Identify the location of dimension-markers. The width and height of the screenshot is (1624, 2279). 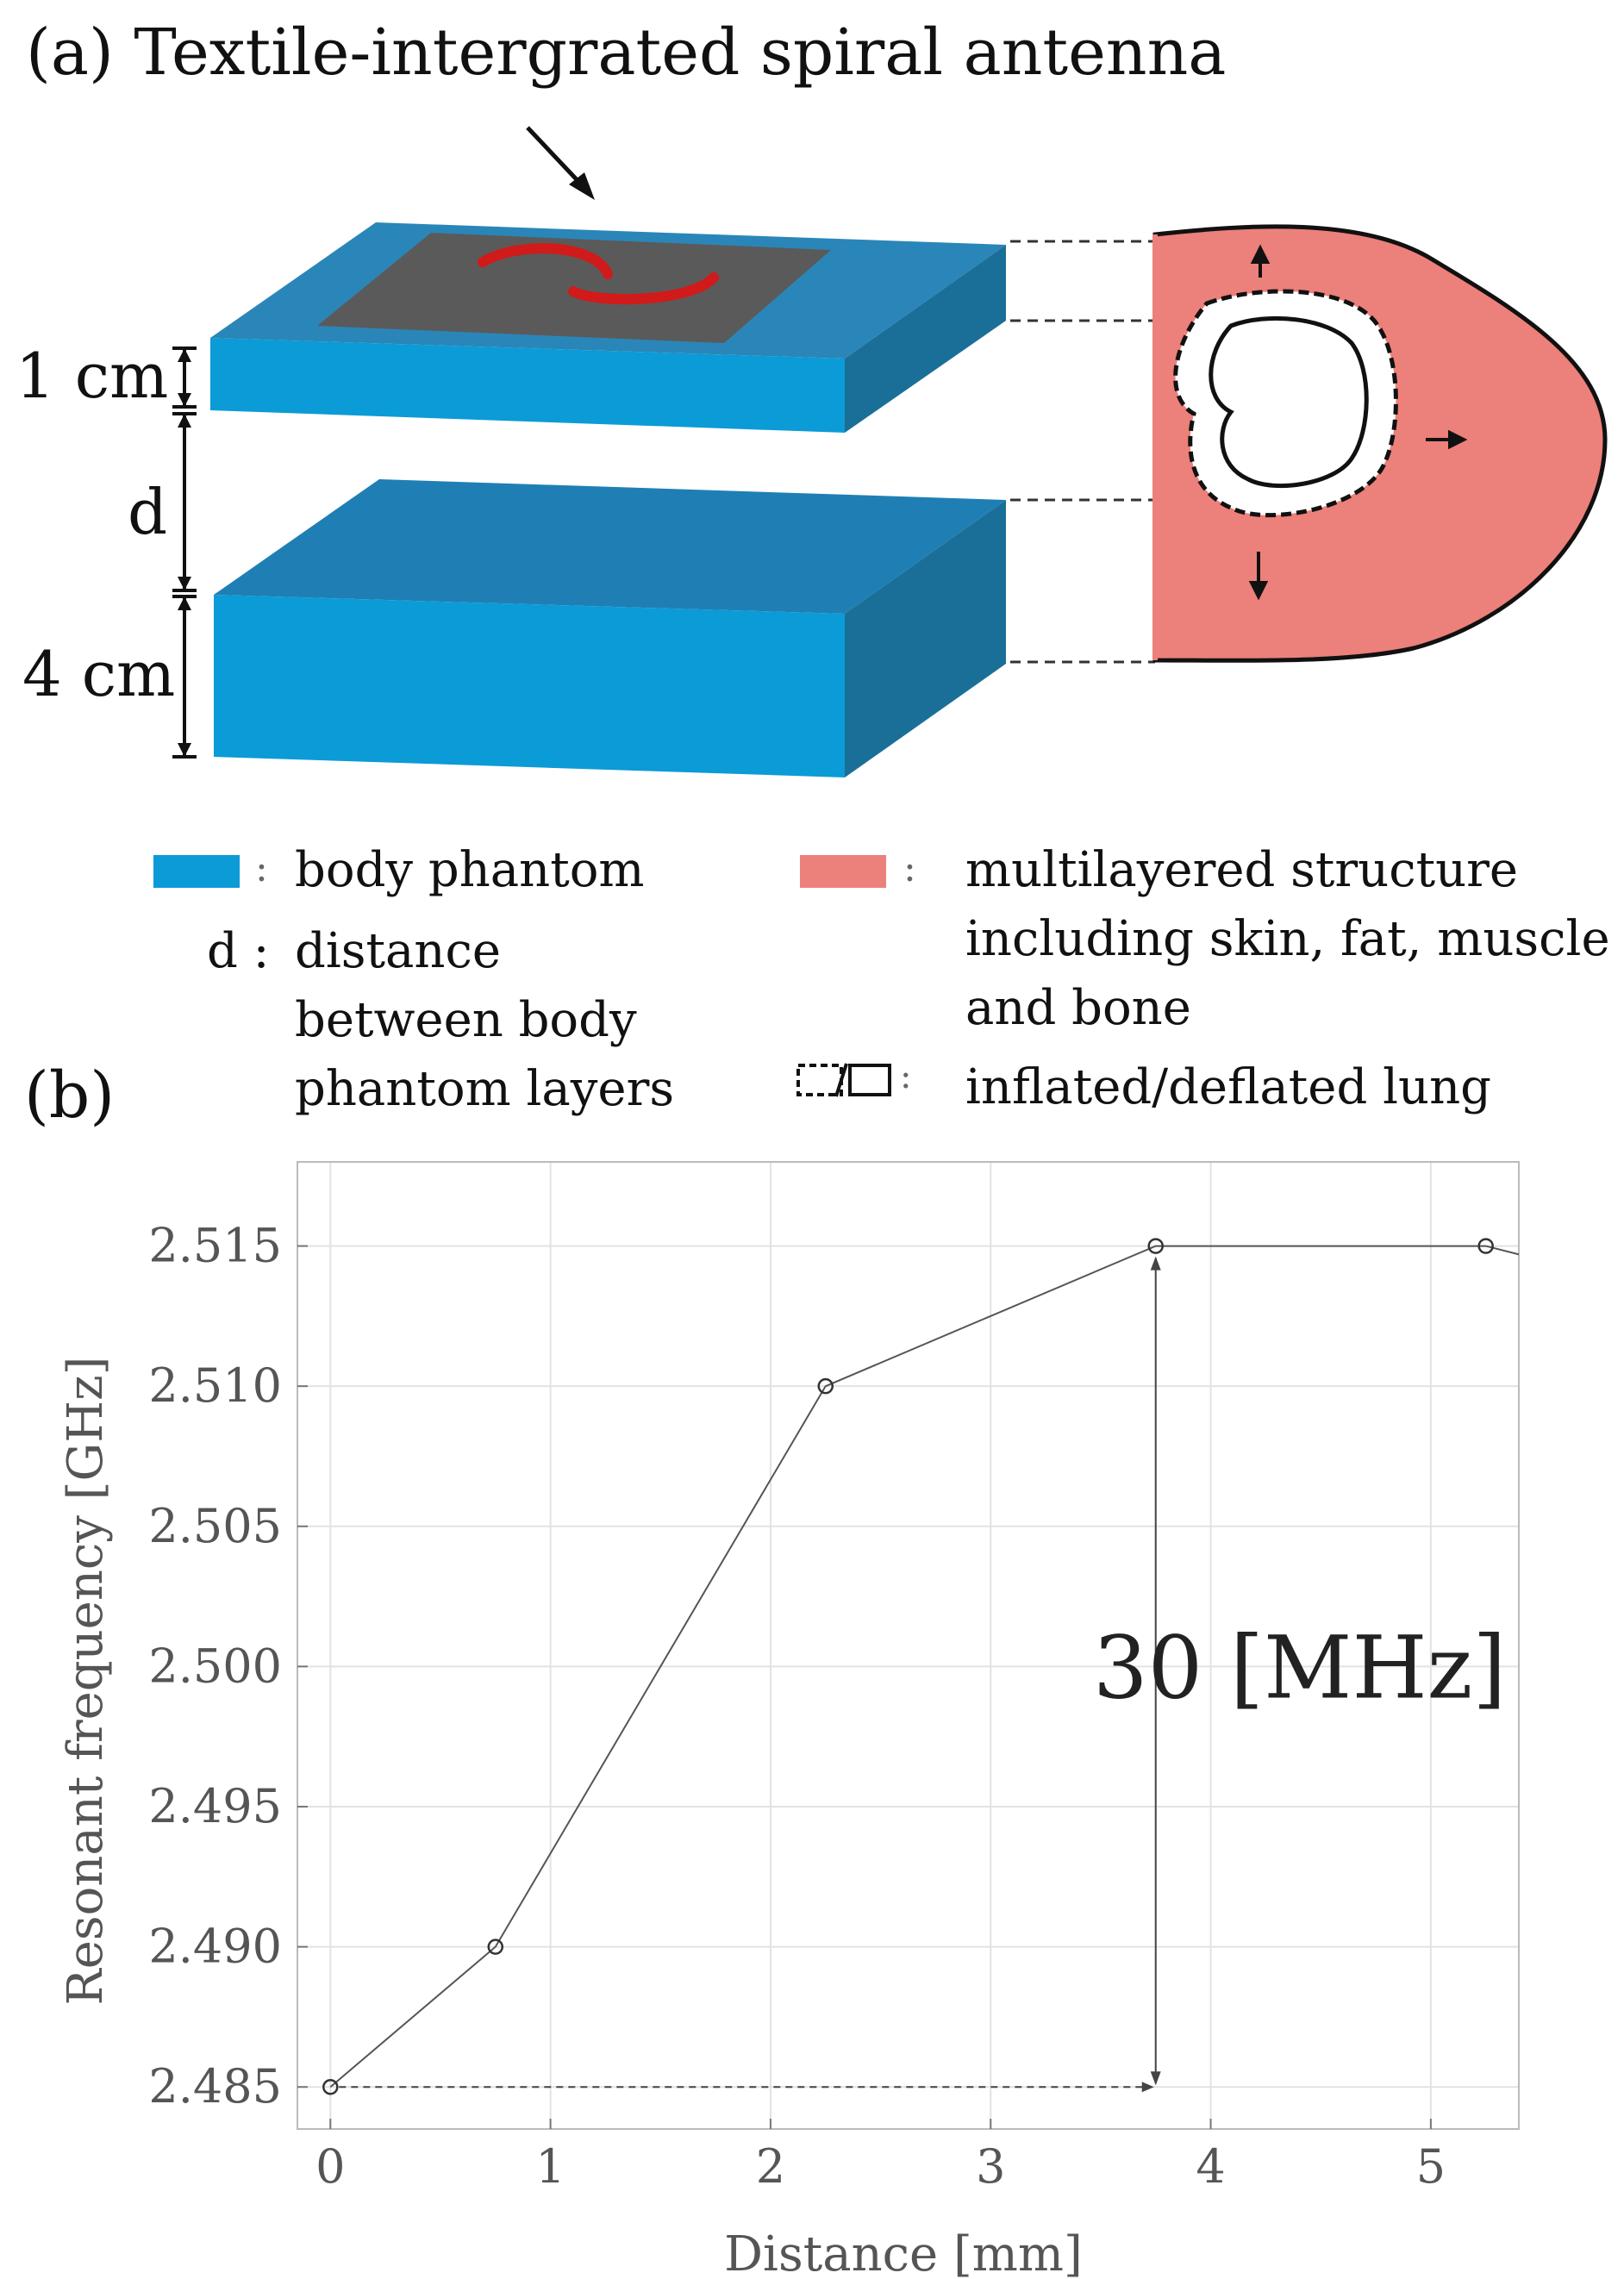
(185, 553).